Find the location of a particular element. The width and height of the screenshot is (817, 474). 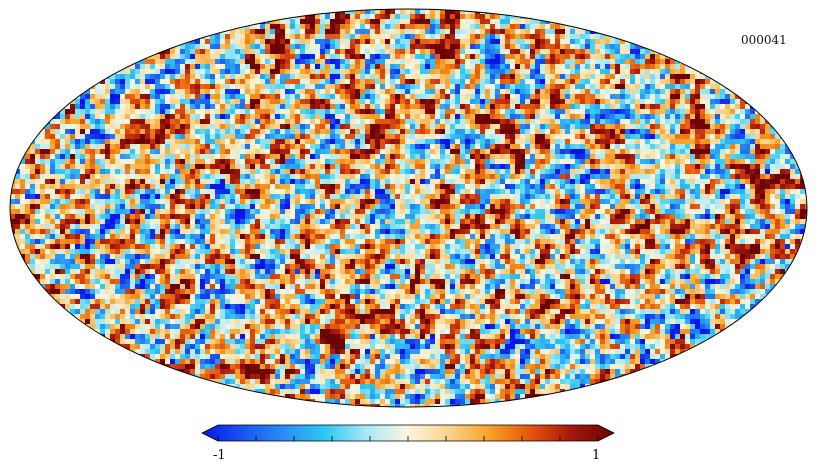

map-id-label: 000041 is located at coordinates (764, 40).